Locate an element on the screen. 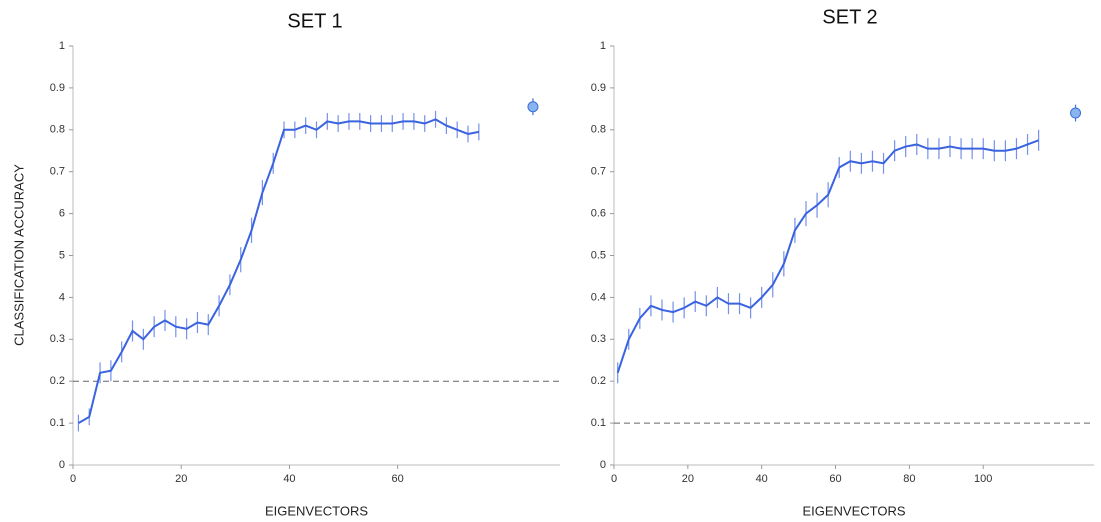 The height and width of the screenshot is (522, 1101). chart-title: SET 2 is located at coordinates (849, 17).